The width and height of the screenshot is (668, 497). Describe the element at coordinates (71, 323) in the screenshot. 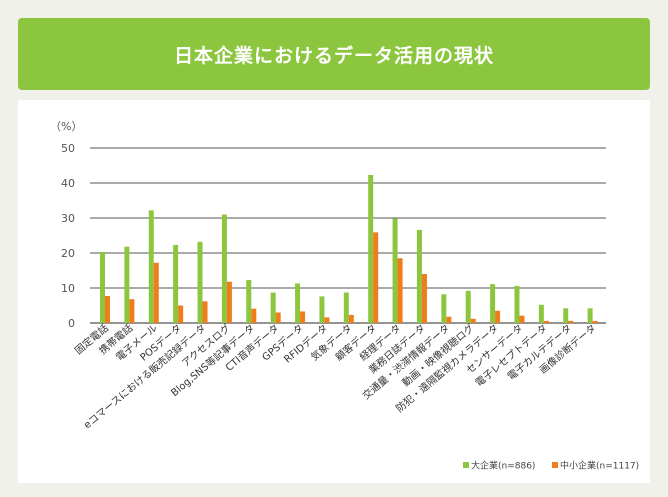

I see `y-tick-label: 0` at that location.